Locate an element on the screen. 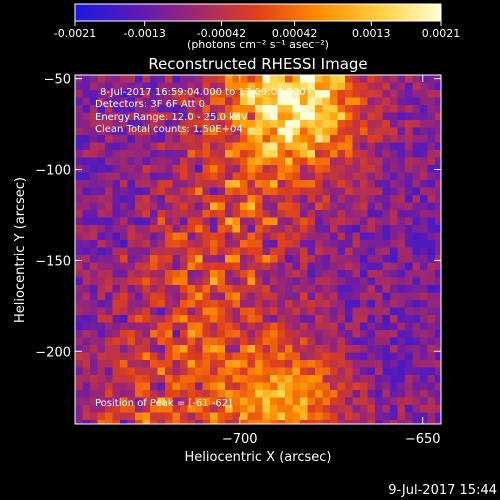  annotation-energy-range: Energy Range: 12.0 - 25.0 keV is located at coordinates (171, 117).